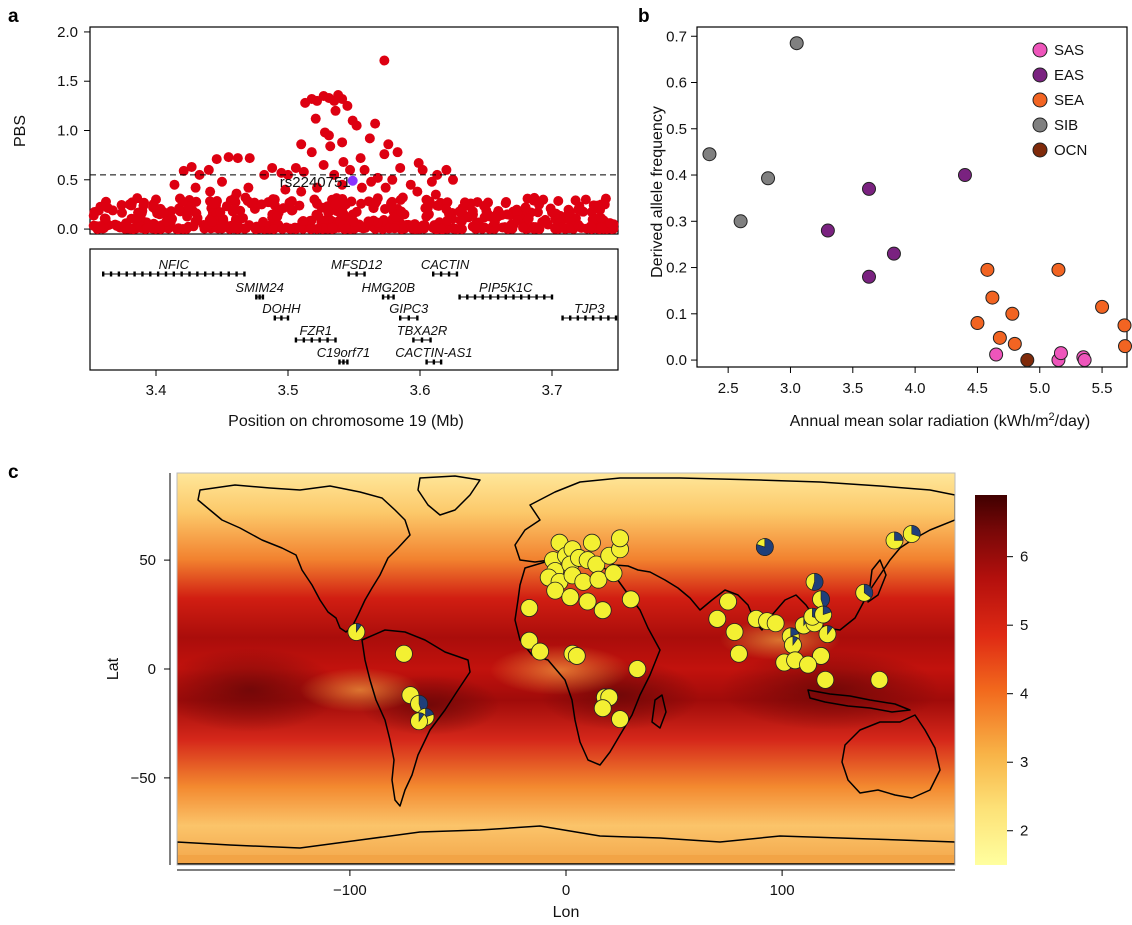 This screenshot has width=1132, height=925. What do you see at coordinates (151, 669) in the screenshot?
I see `lat-axis: 50 0 −50` at bounding box center [151, 669].